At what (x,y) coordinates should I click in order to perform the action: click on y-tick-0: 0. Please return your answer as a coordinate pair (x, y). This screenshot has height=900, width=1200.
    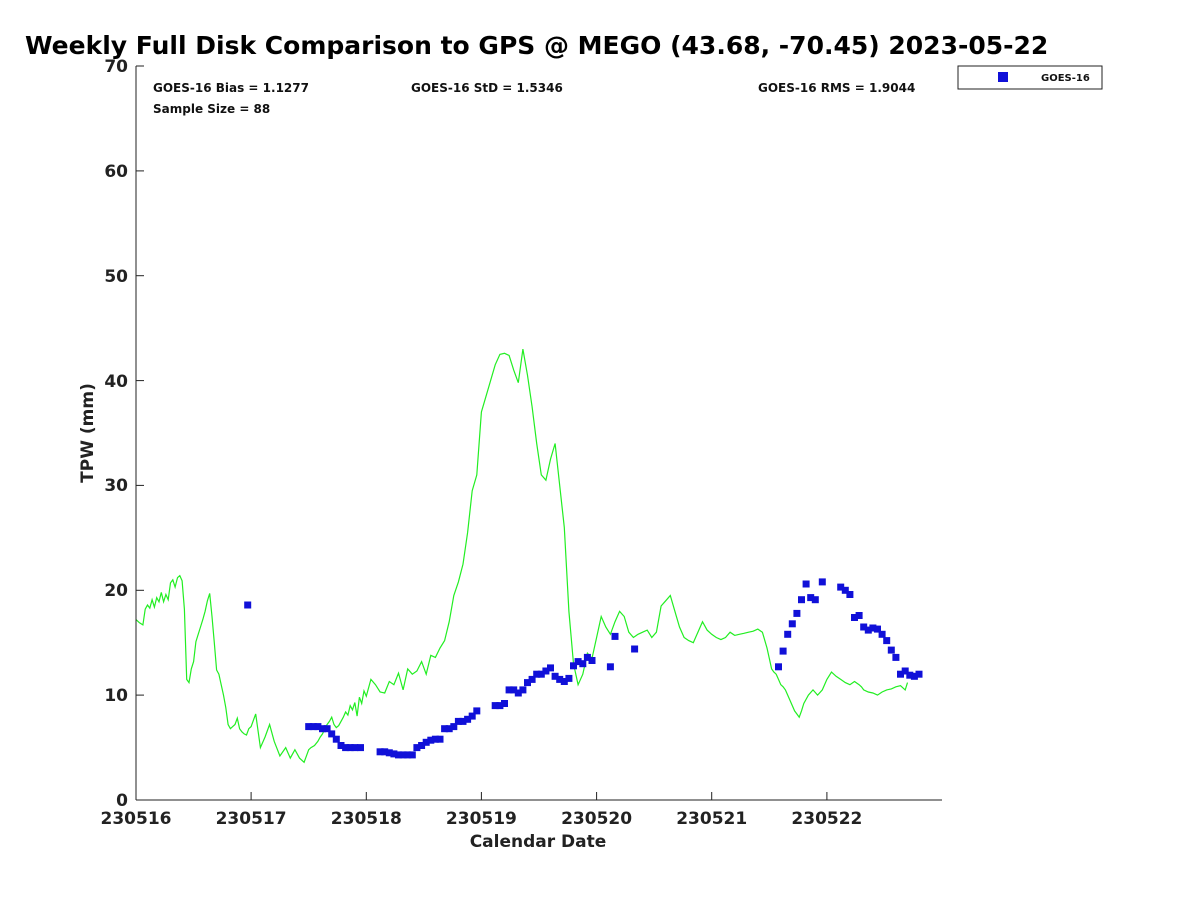
    Looking at the image, I should click on (130, 801).